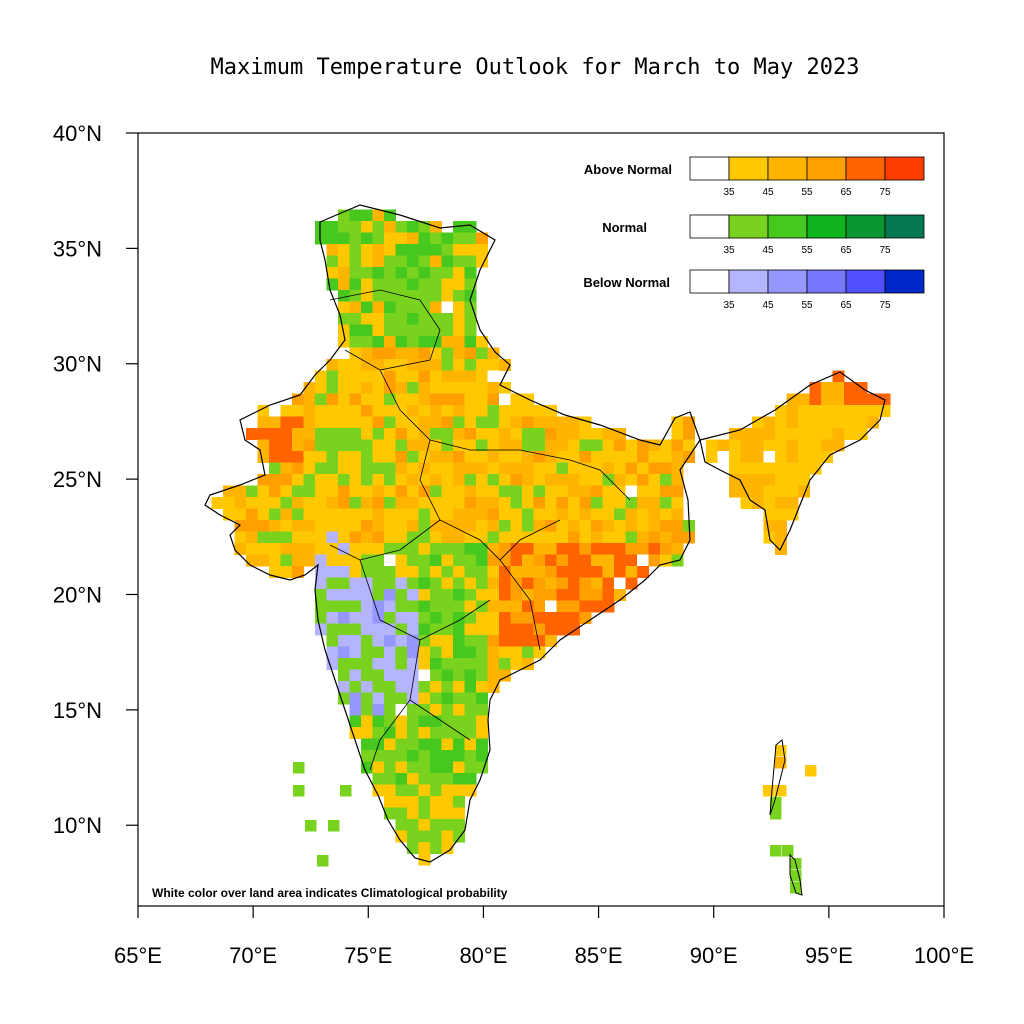 The height and width of the screenshot is (1024, 1024). What do you see at coordinates (626, 282) in the screenshot?
I see `legend-title: Below Normal` at bounding box center [626, 282].